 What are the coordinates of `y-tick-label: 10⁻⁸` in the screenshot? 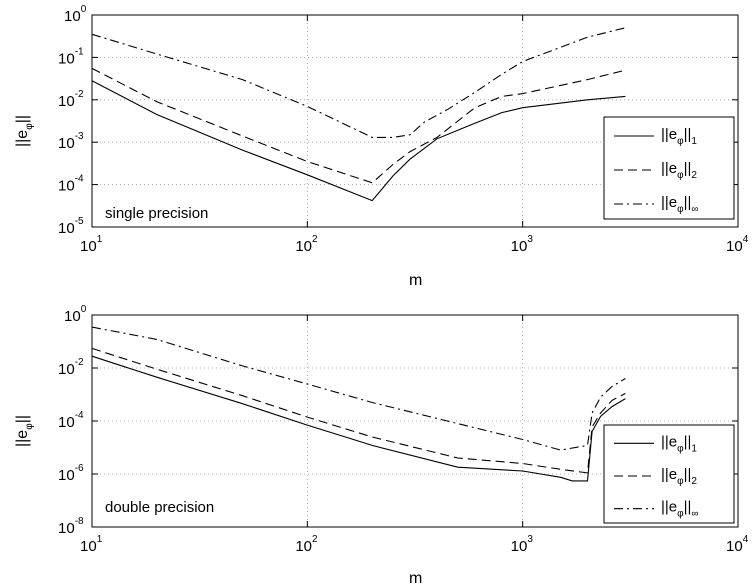 It's located at (71, 526).